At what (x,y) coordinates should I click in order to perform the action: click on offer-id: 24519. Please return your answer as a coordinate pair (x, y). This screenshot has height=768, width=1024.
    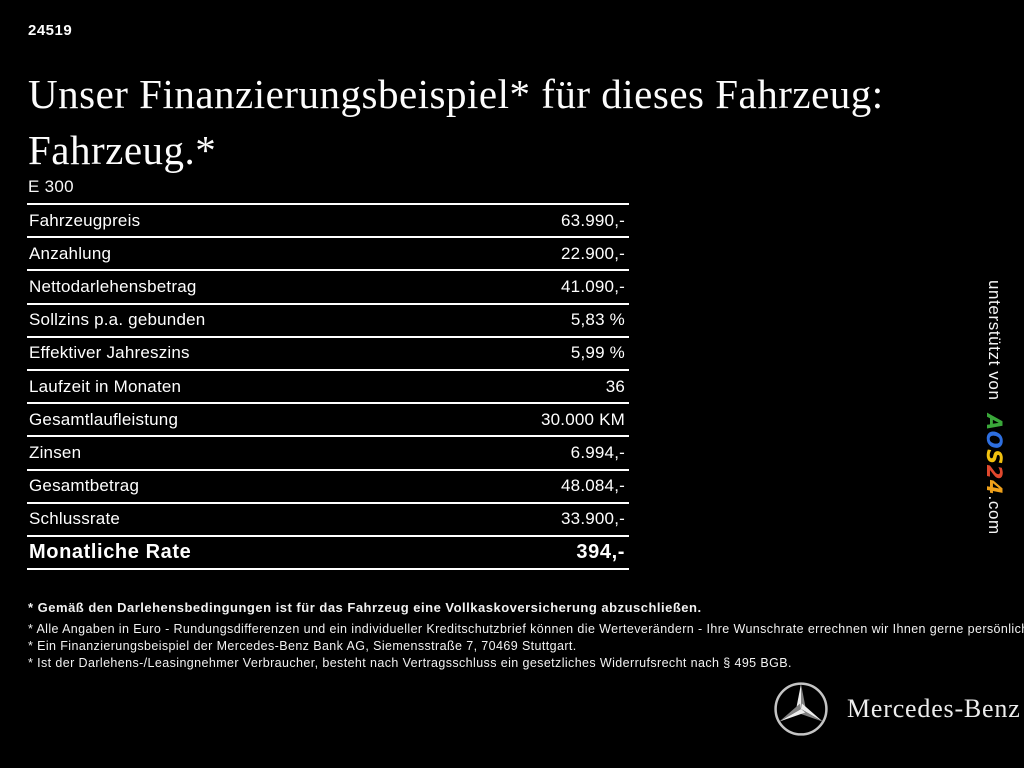
    Looking at the image, I should click on (50, 30).